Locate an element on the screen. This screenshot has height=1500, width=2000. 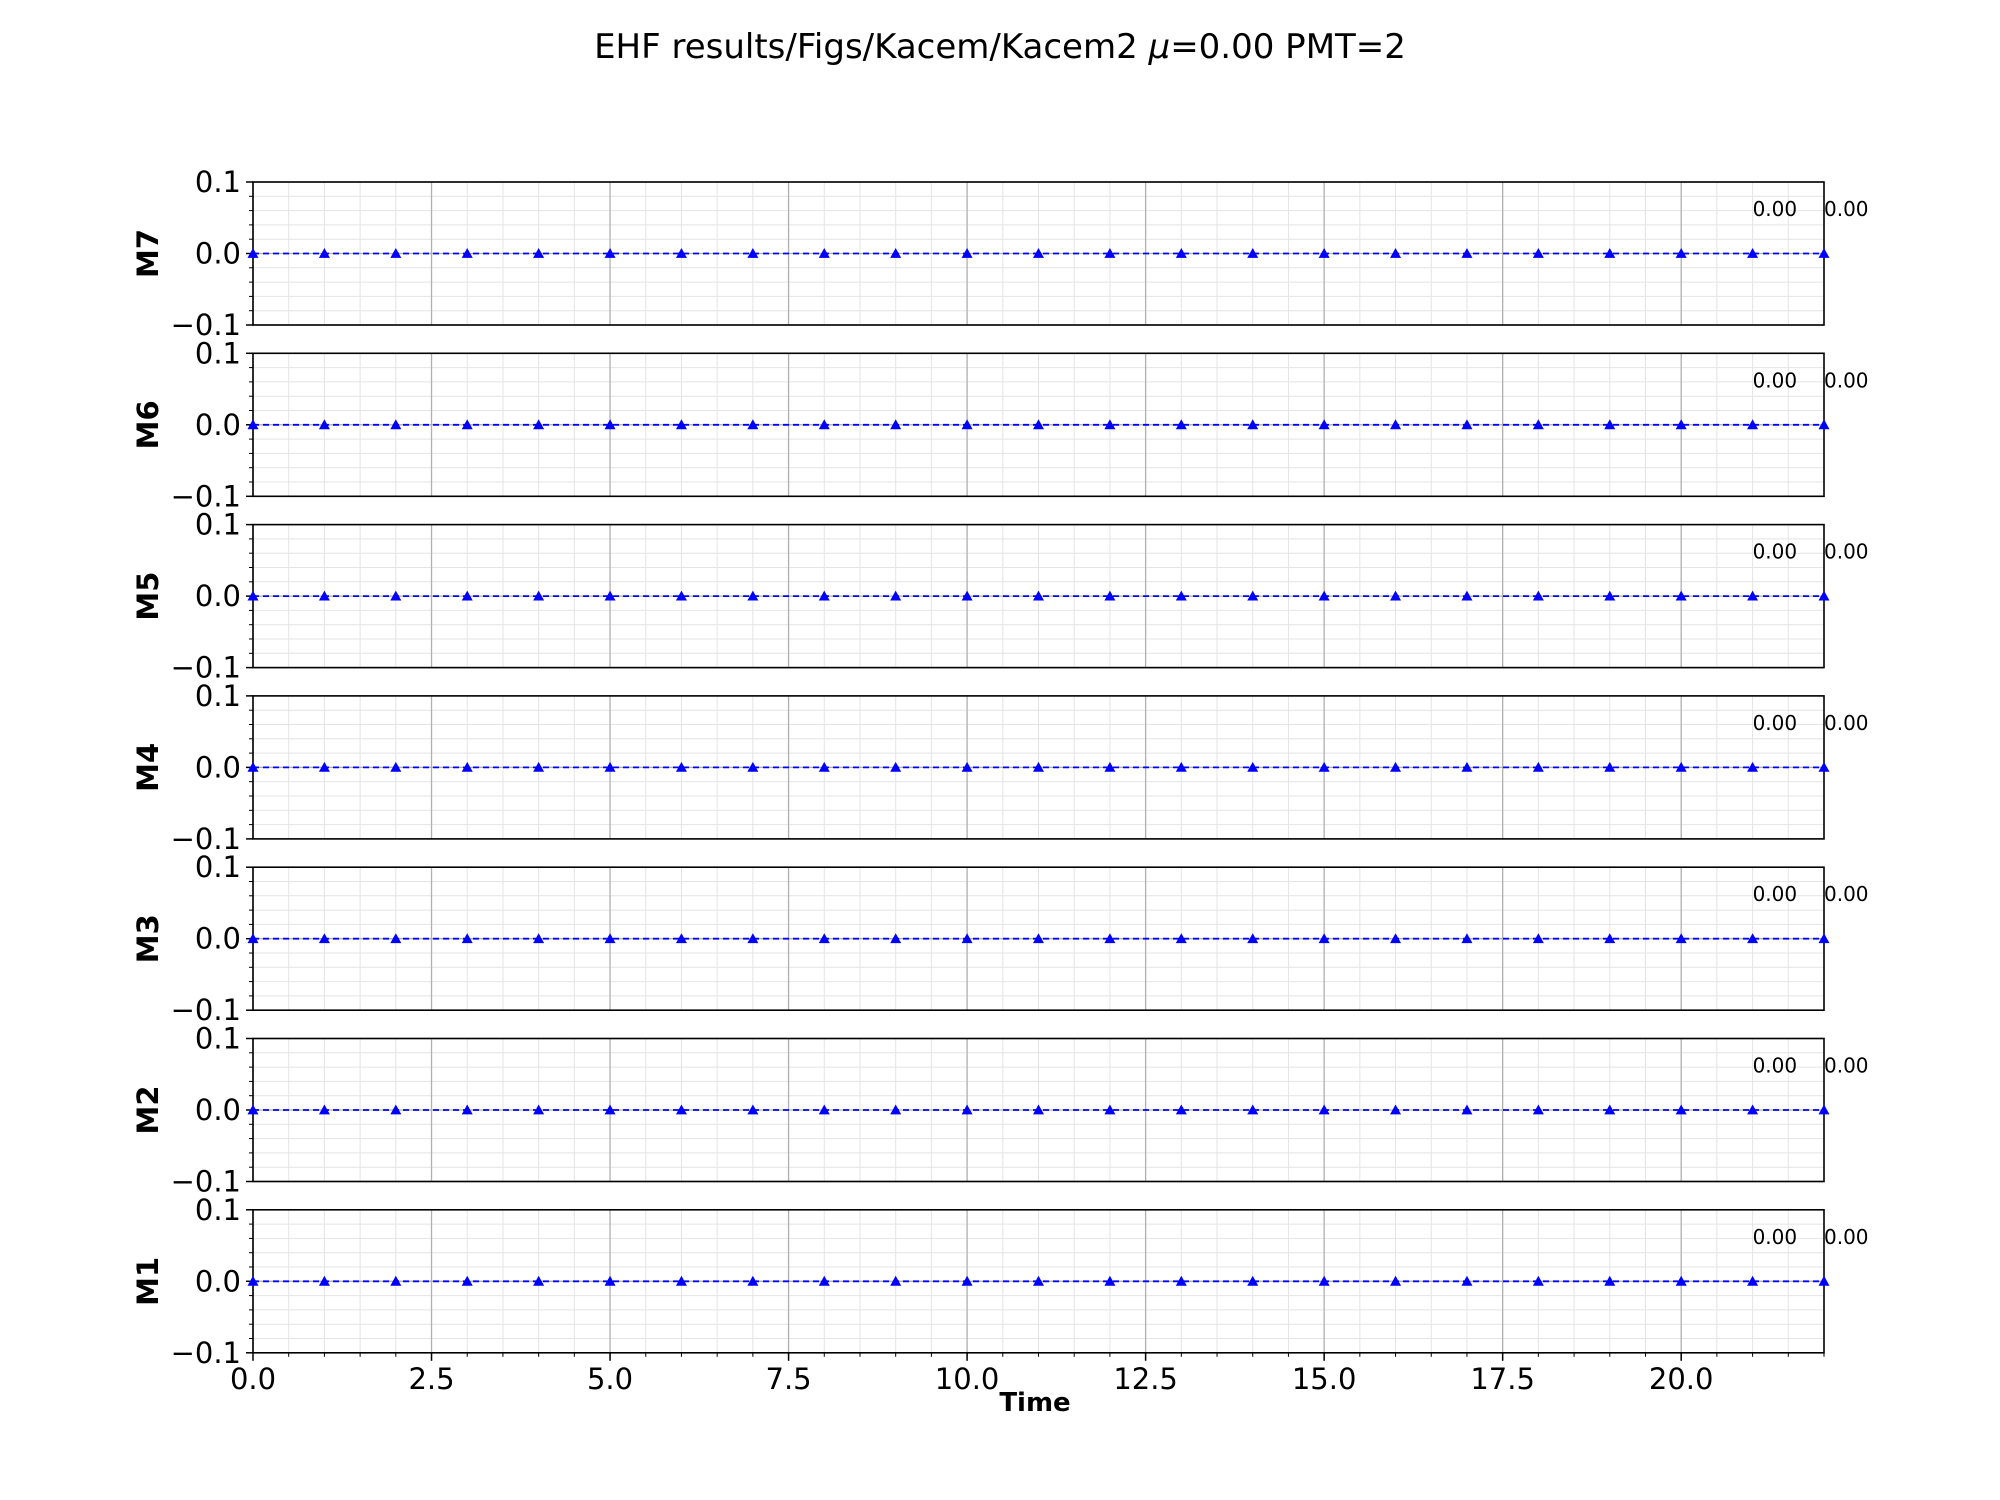
subplot-m6: 0.1 0.0 −0.1M6 0.00 0.00 is located at coordinates (1000, 424).